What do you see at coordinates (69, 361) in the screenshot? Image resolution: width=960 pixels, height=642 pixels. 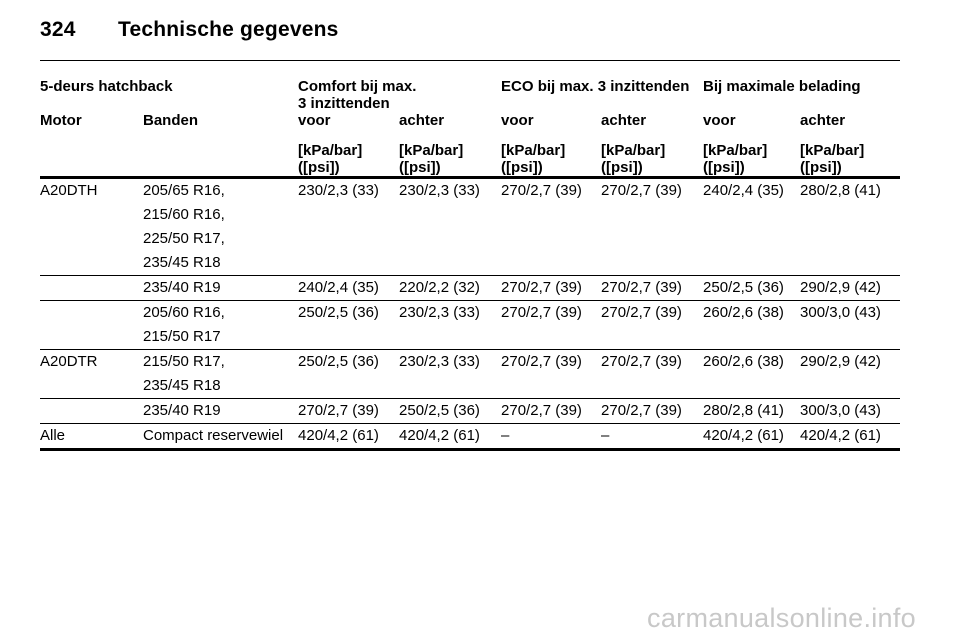 I see `motor-cell: A20DTR` at bounding box center [69, 361].